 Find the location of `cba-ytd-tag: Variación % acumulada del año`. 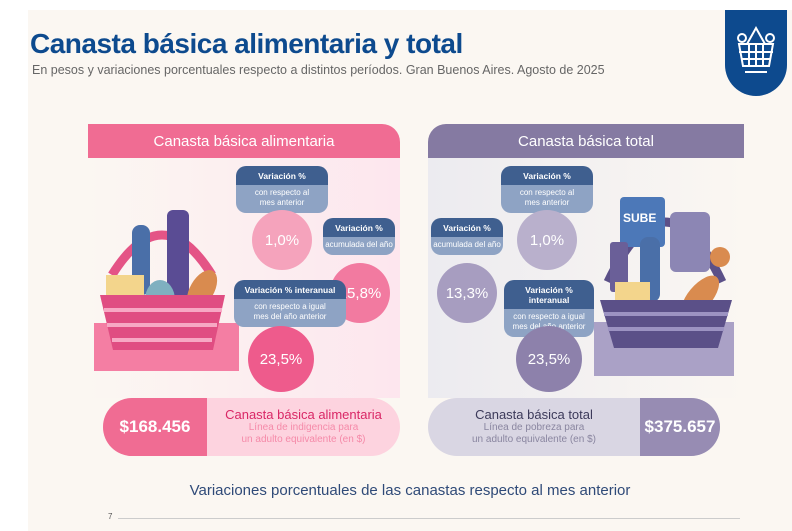

cba-ytd-tag: Variación % acumulada del año is located at coordinates (359, 236).